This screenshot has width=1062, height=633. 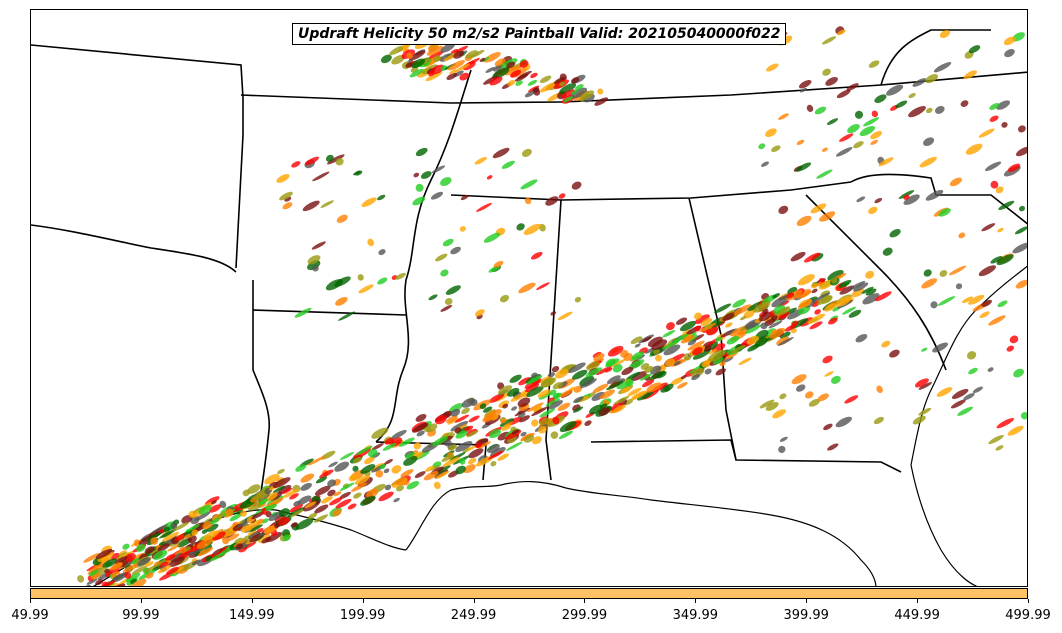 I want to click on colorbar-tick-label: 499.99, so click(x=1028, y=615).